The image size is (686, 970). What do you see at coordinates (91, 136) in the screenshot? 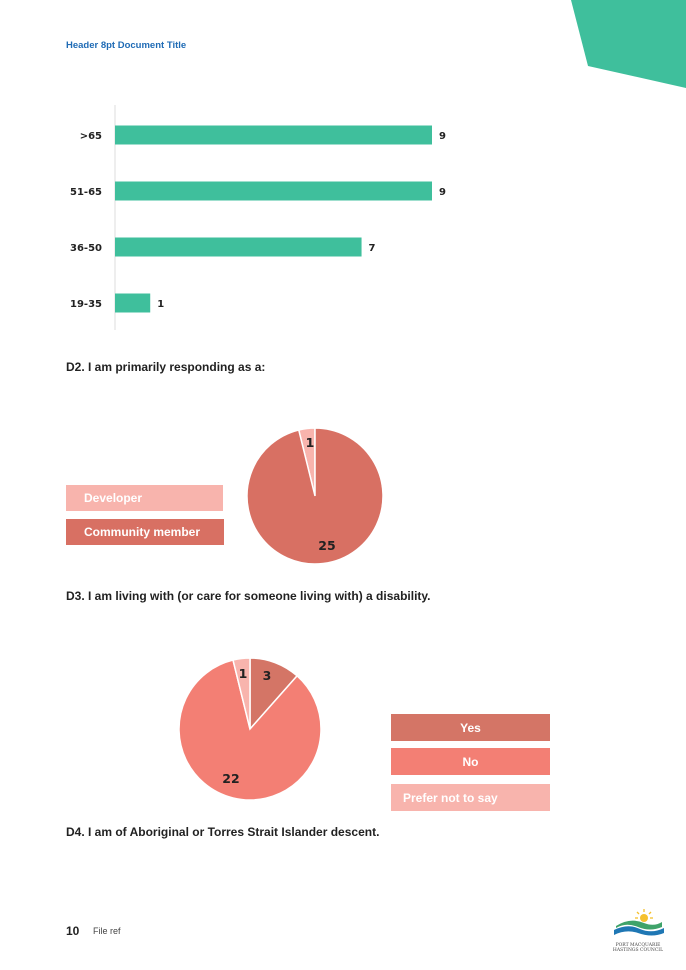
I see `bar-category-label: >65` at bounding box center [91, 136].